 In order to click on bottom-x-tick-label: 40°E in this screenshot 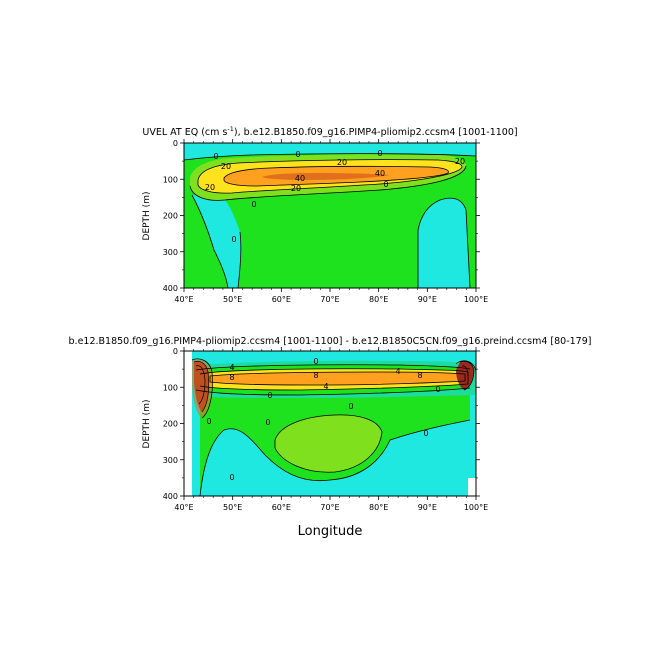, I will do `click(183, 507)`.